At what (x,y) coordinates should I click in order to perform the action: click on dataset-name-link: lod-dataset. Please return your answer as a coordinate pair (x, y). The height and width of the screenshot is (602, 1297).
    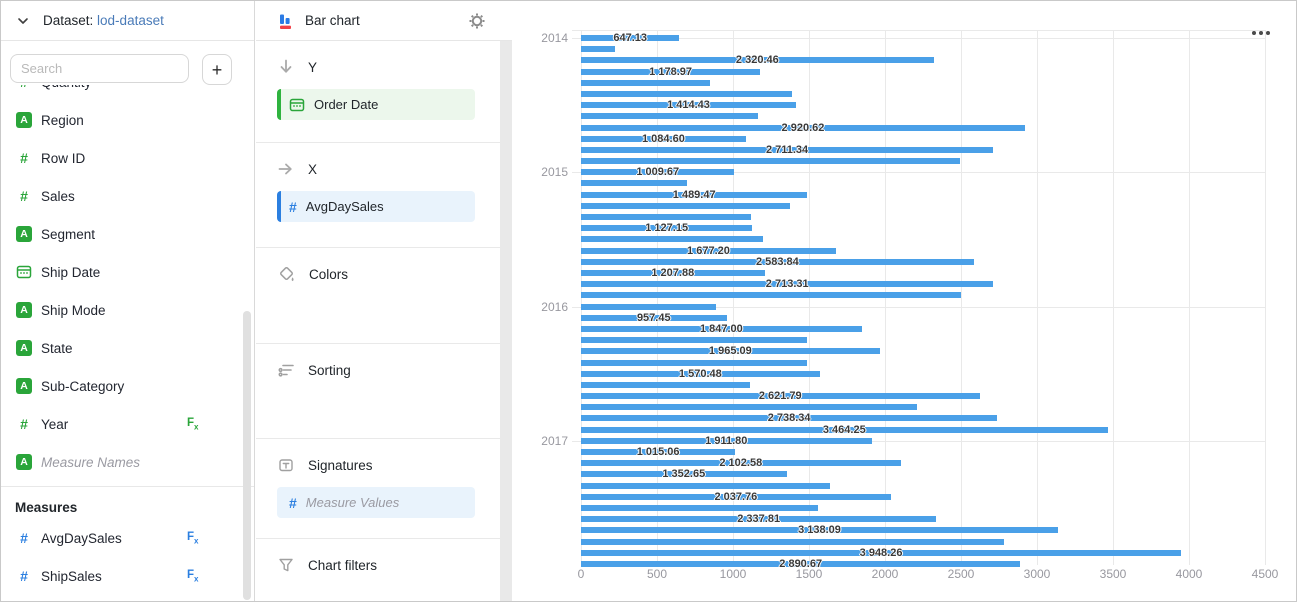
    Looking at the image, I should click on (130, 20).